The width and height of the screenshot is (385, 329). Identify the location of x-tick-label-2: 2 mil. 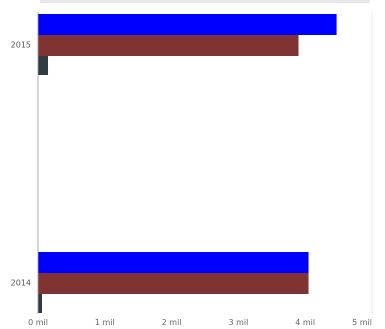
(172, 322).